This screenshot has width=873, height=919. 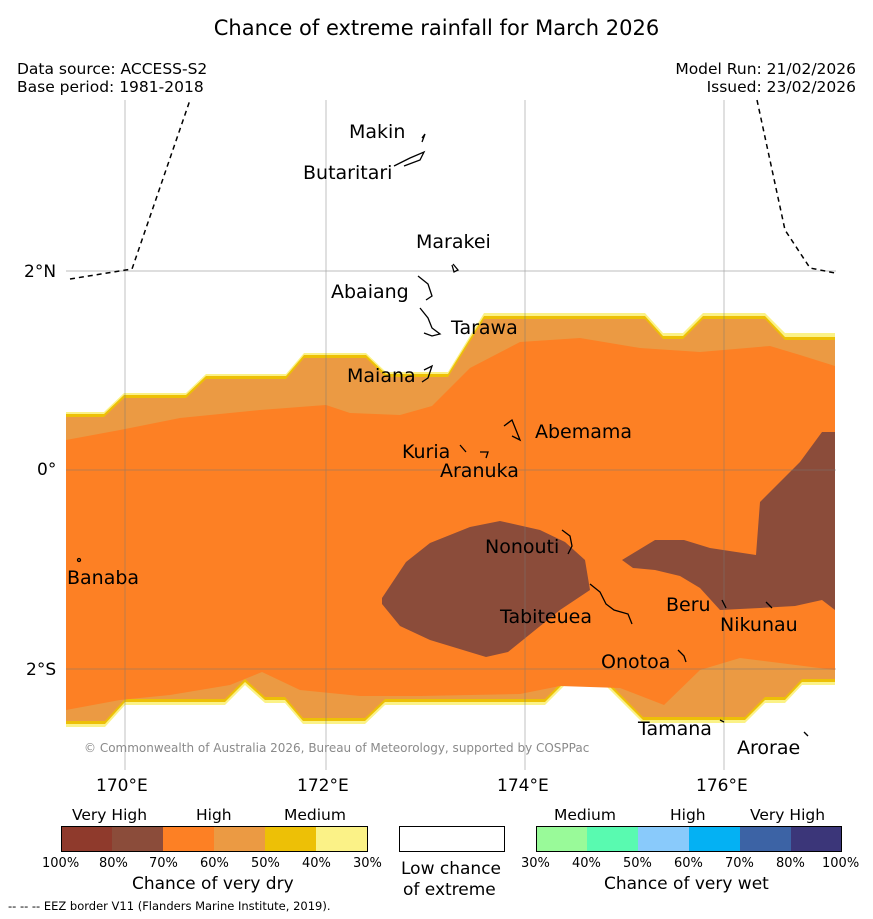 What do you see at coordinates (214, 863) in the screenshot?
I see `dry-tick: 60%` at bounding box center [214, 863].